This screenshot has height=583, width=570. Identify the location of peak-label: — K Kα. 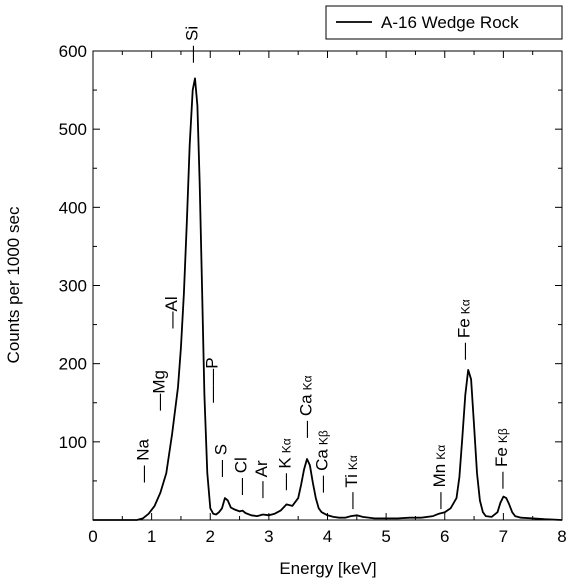
(285, 464).